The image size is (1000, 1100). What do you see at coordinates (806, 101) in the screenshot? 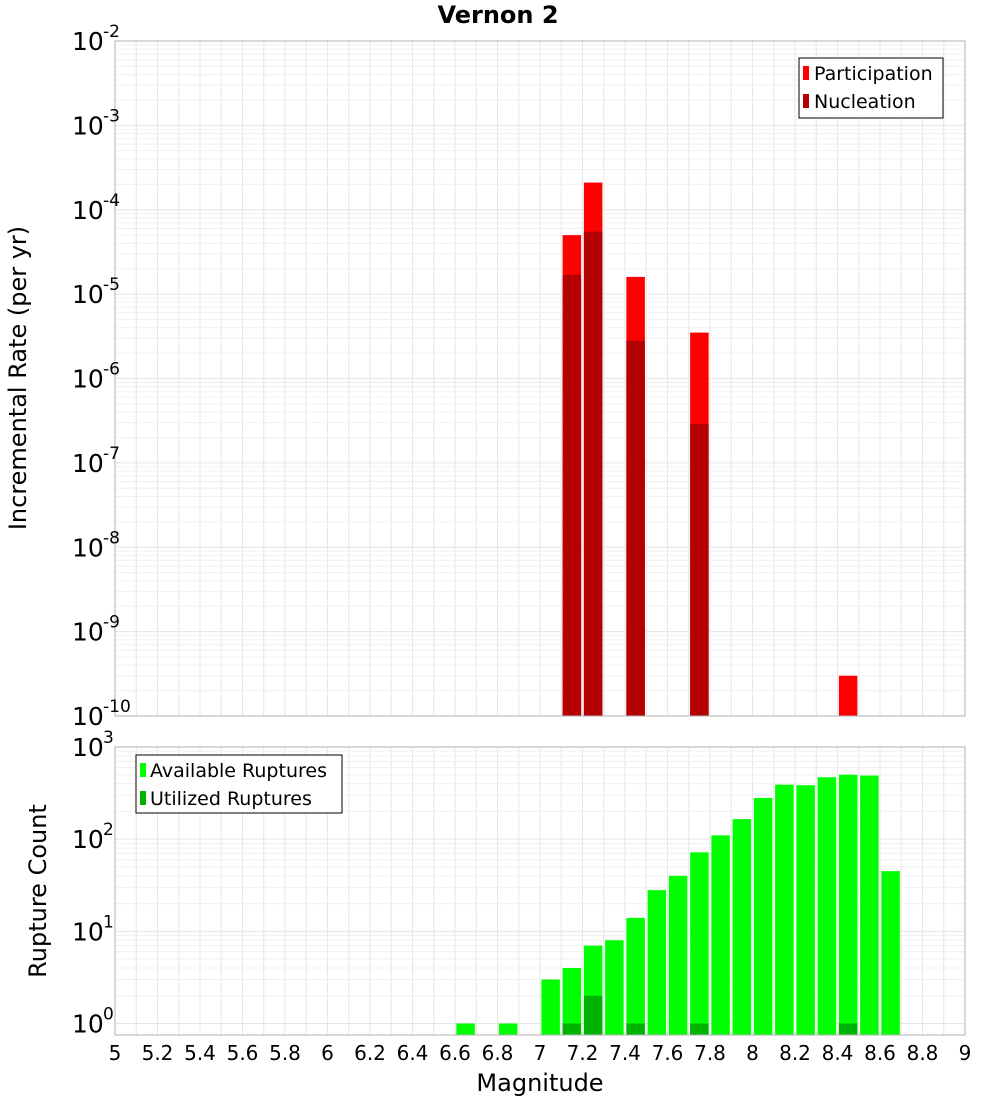
I see `legend-swatch-nucleation` at bounding box center [806, 101].